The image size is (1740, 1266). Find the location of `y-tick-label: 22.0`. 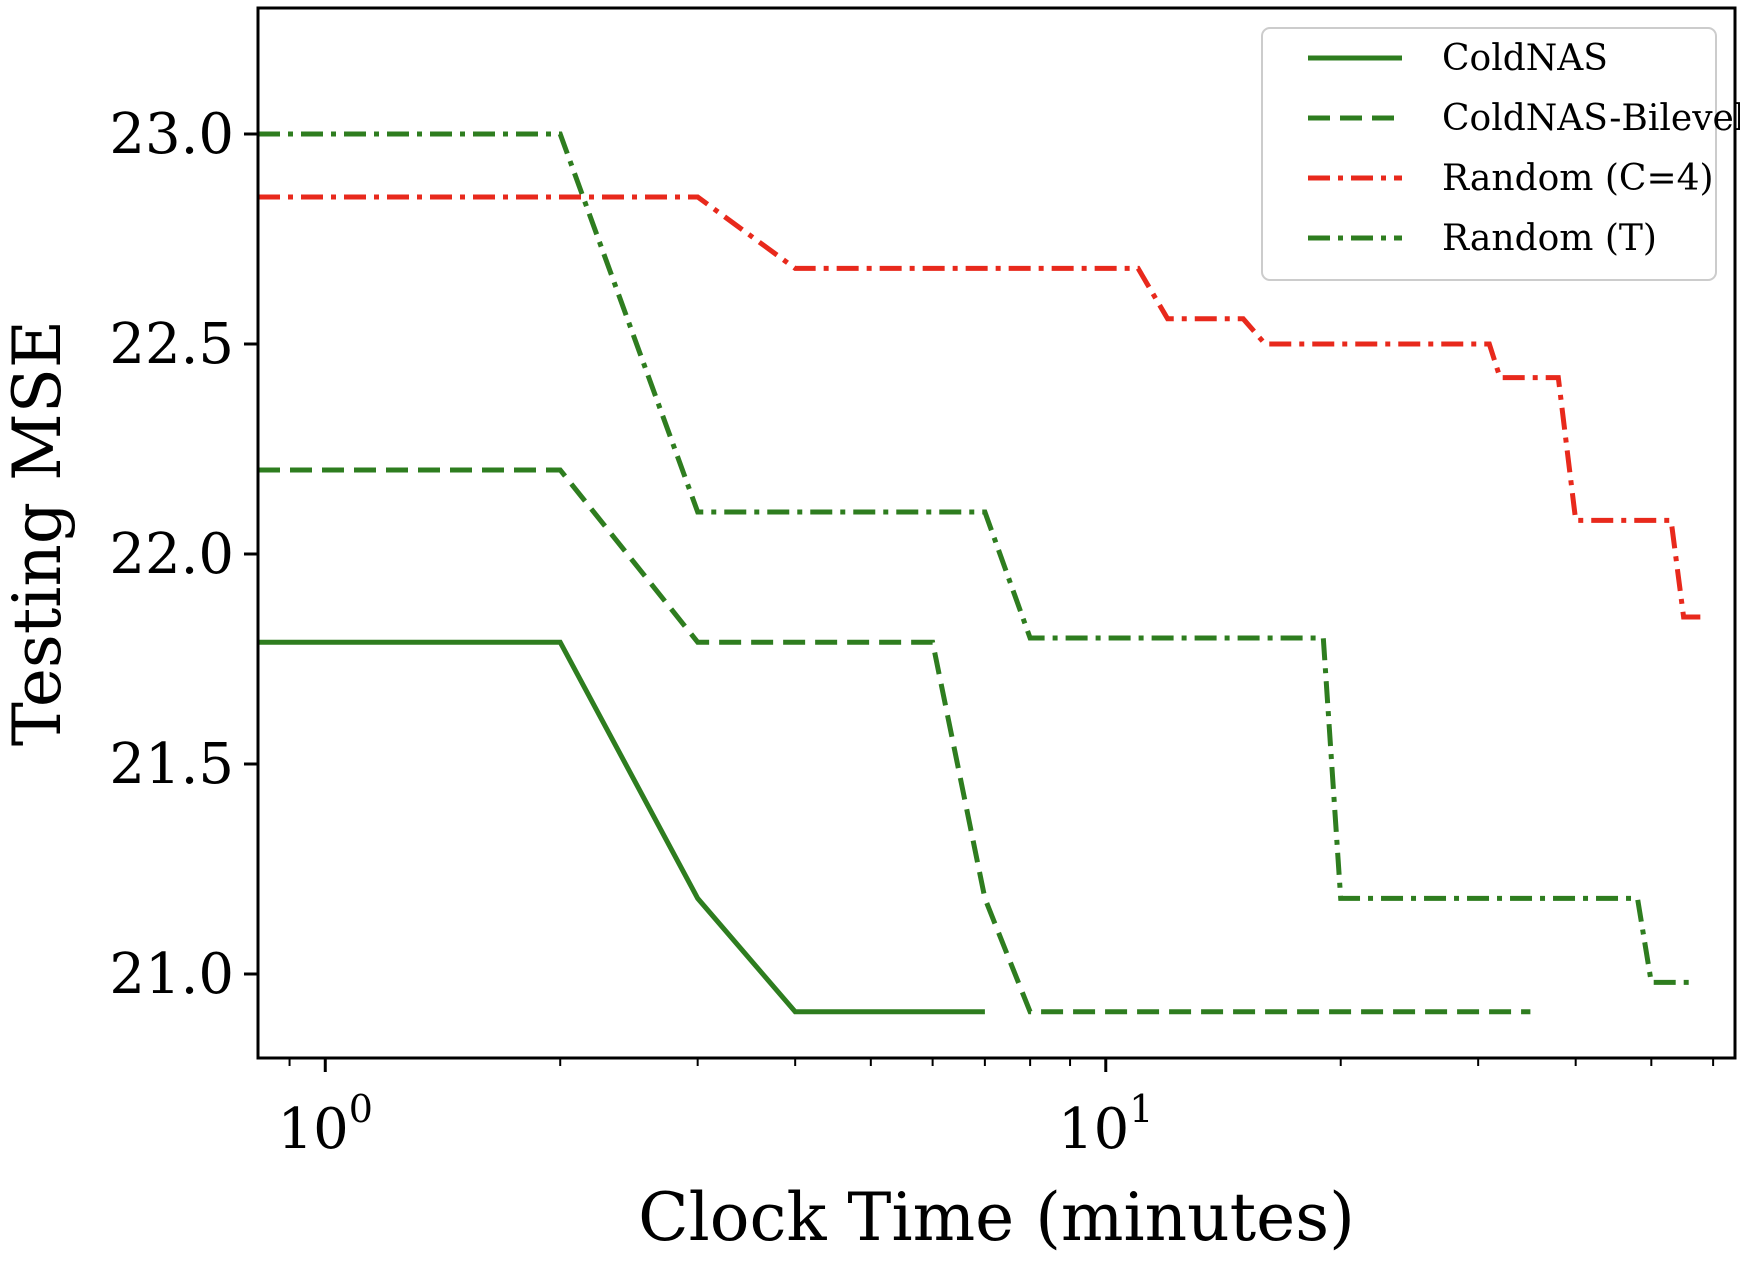

y-tick-label: 22.0 is located at coordinates (171, 554).